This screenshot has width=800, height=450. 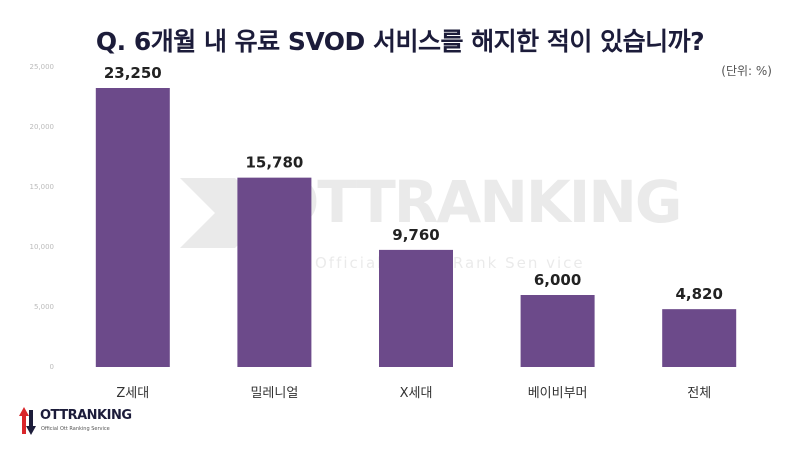 What do you see at coordinates (133, 73) in the screenshot?
I see `bar-value-label: 23,250` at bounding box center [133, 73].